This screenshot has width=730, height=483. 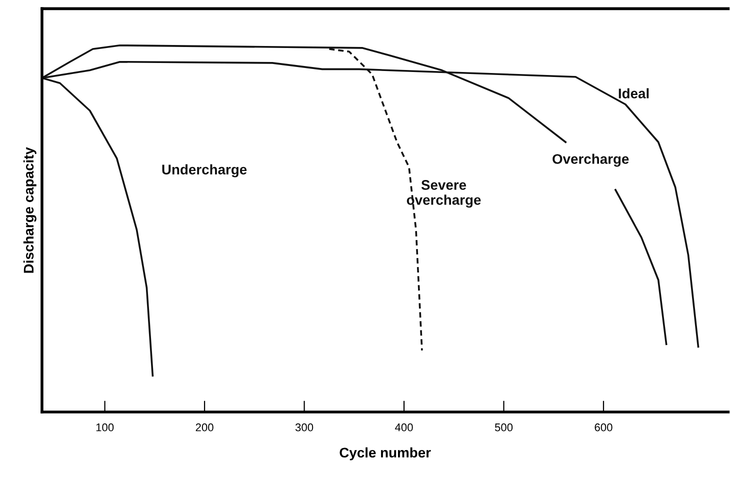 What do you see at coordinates (404, 427) in the screenshot?
I see `x-tick-label: 400` at bounding box center [404, 427].